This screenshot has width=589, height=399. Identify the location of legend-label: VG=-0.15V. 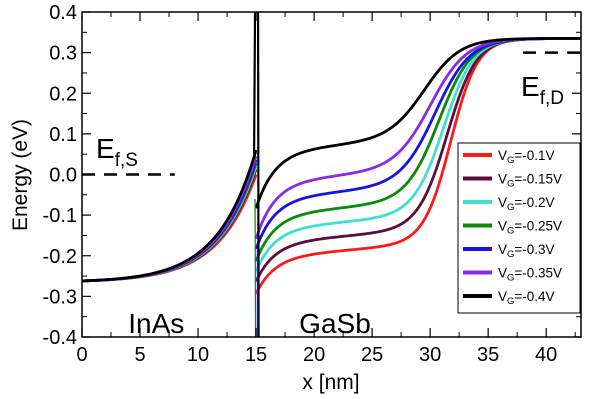
(530, 181).